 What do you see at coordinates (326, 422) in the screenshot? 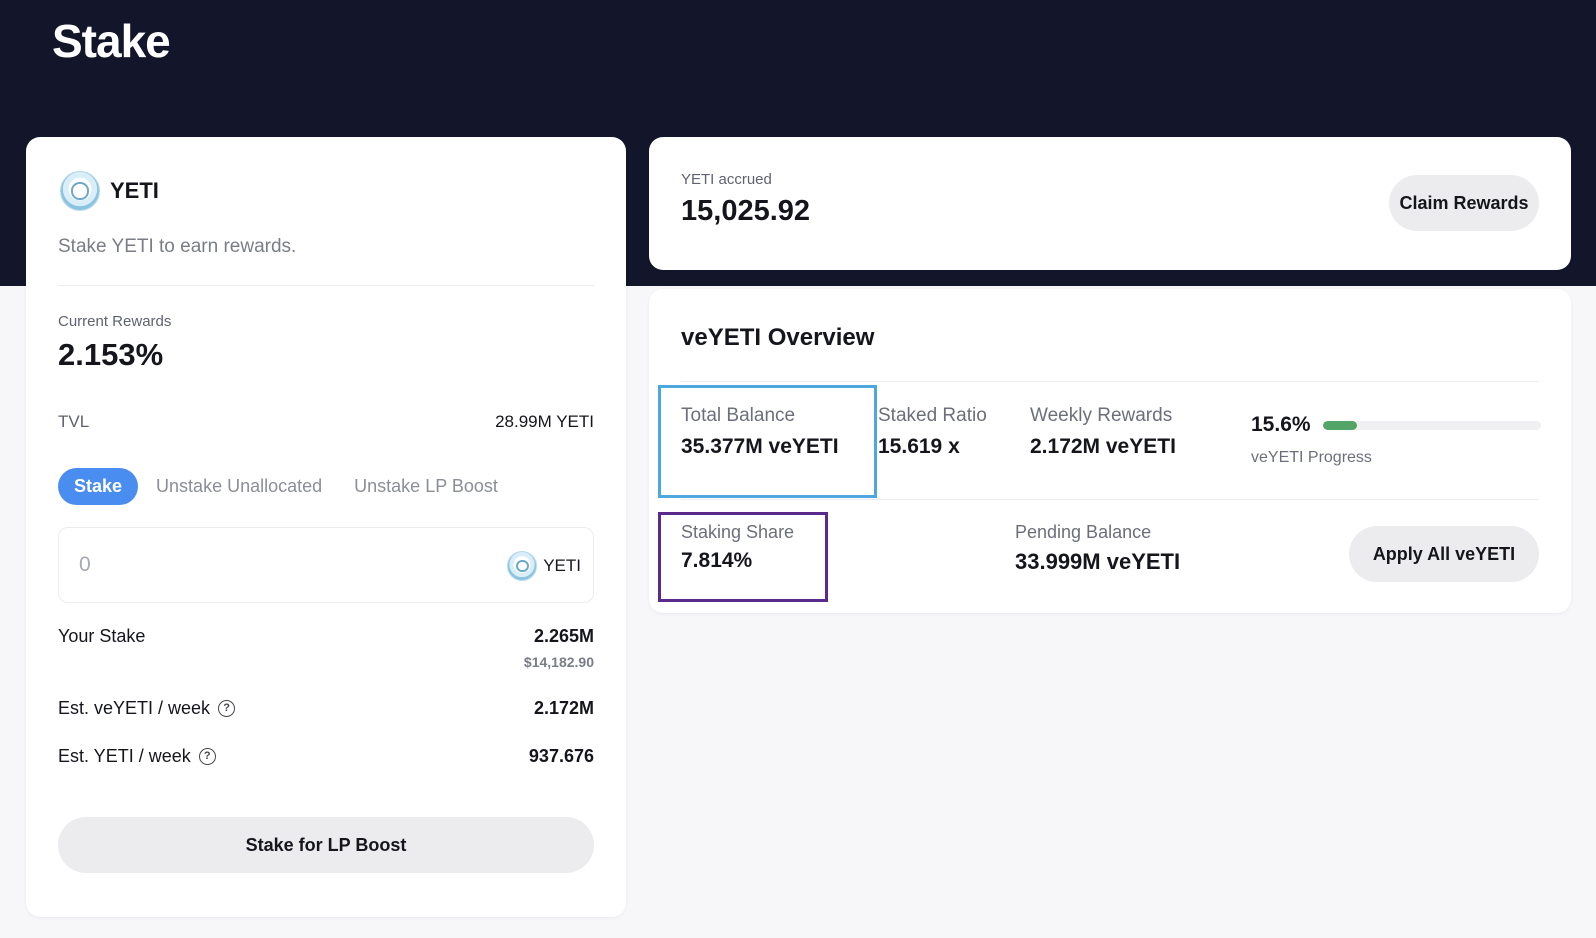
I see `tvl-row: TVL 28.99M YETI` at bounding box center [326, 422].